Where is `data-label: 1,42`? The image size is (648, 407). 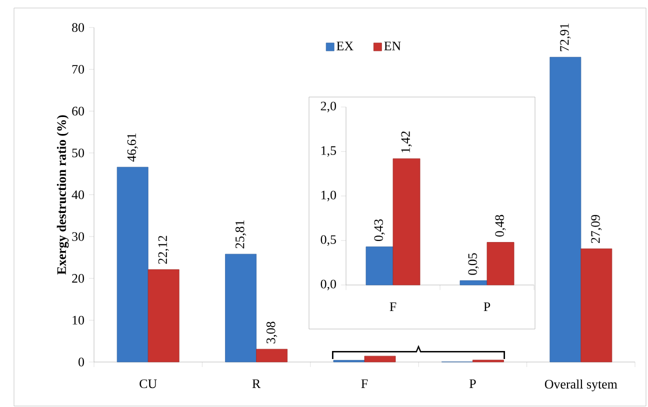 data-label: 1,42 is located at coordinates (406, 141).